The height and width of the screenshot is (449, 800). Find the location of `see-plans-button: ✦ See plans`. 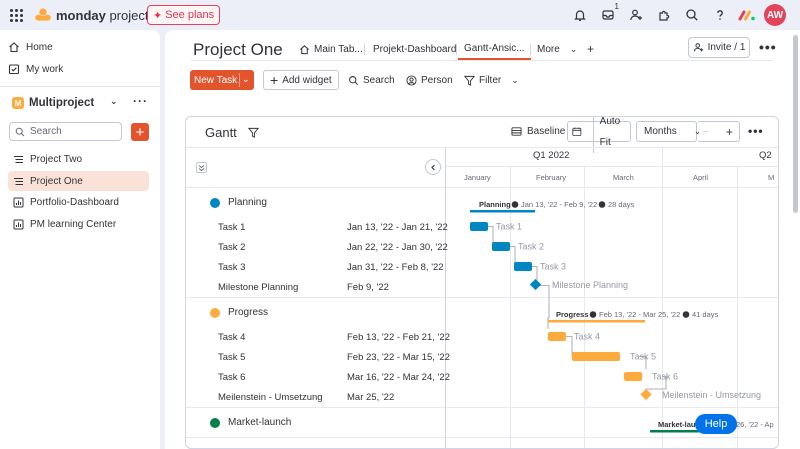

see-plans-button: ✦ See plans is located at coordinates (184, 15).